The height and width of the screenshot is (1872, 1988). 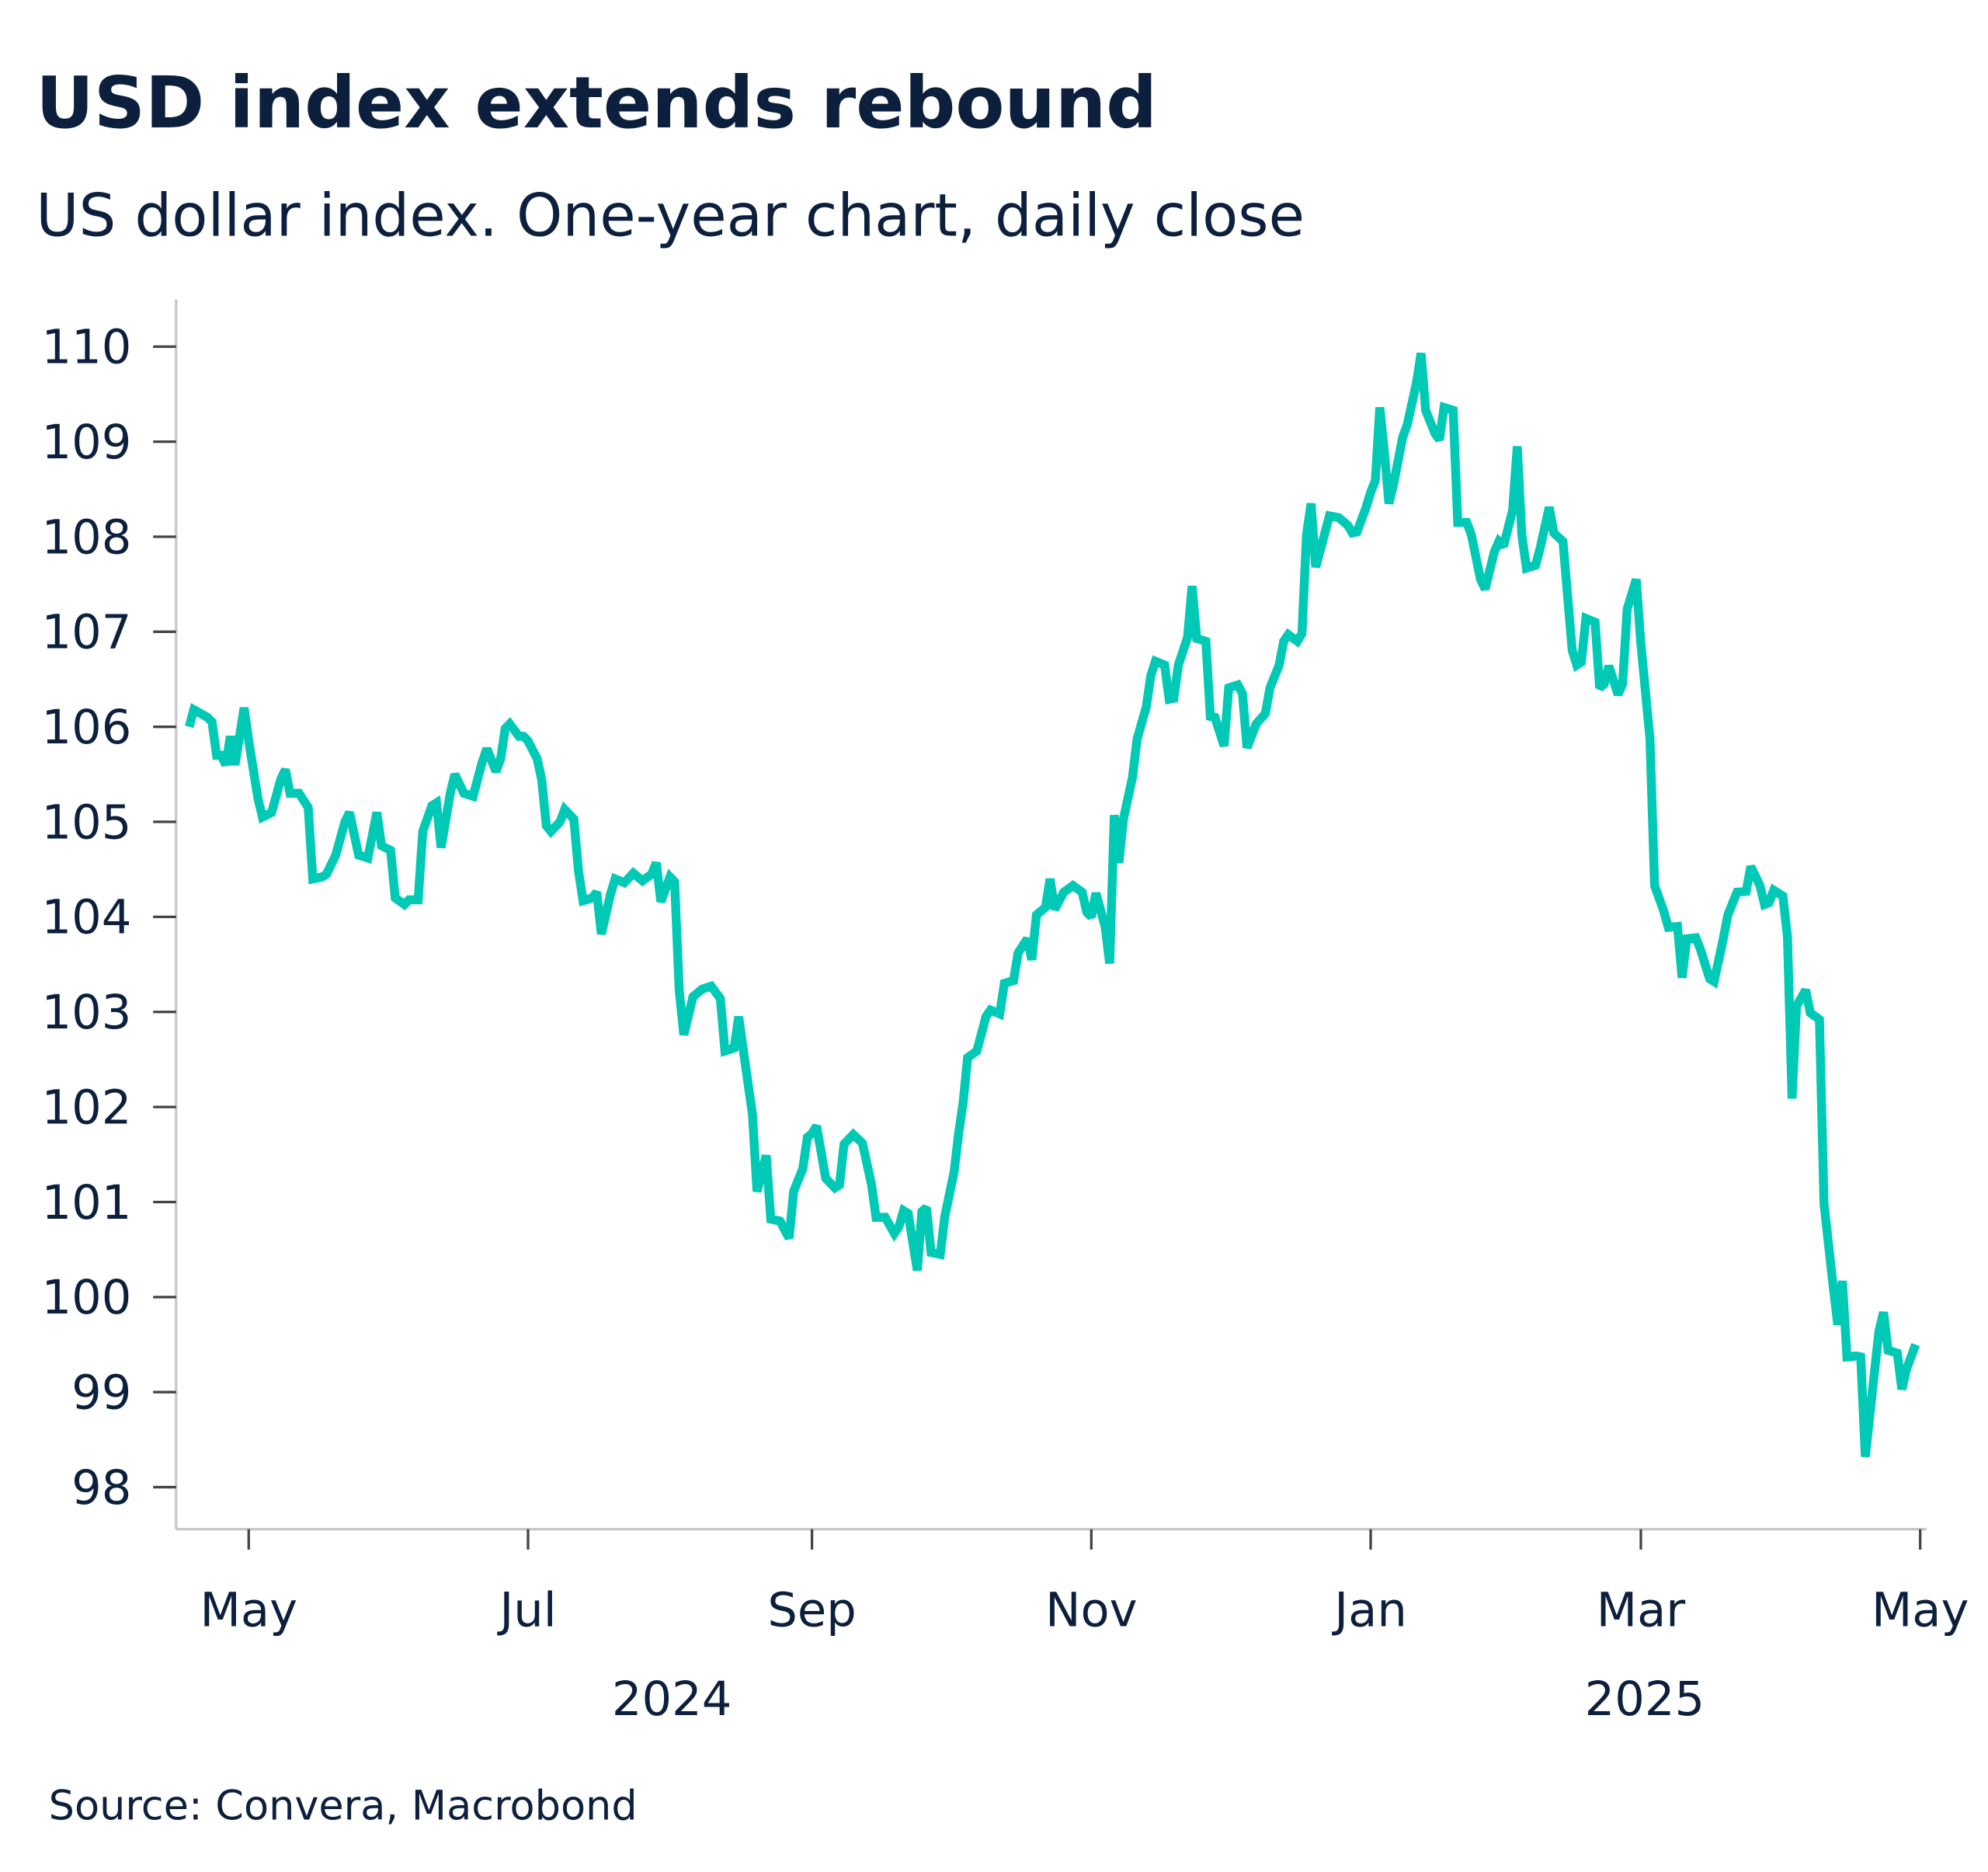 I want to click on y-tick-label: 102, so click(x=86, y=1108).